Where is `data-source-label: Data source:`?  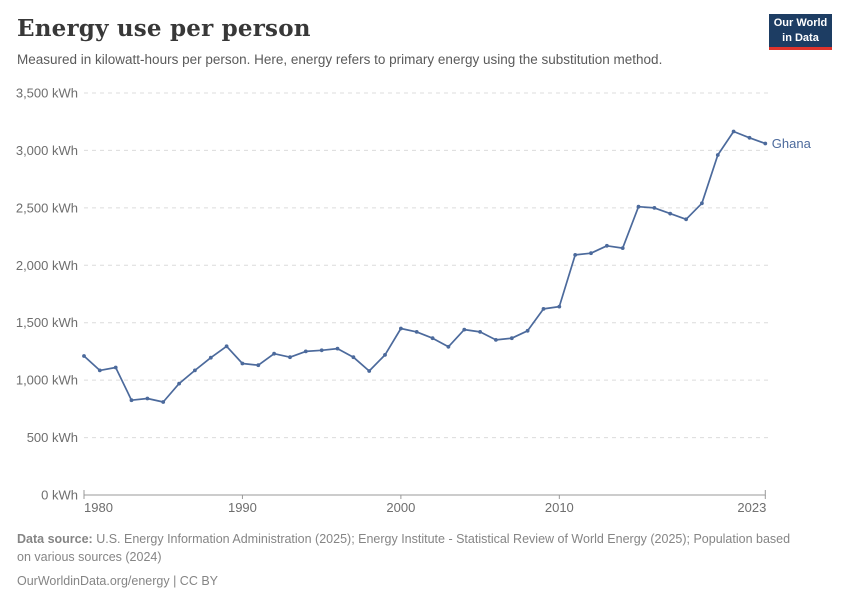
data-source-label: Data source: is located at coordinates (55, 539).